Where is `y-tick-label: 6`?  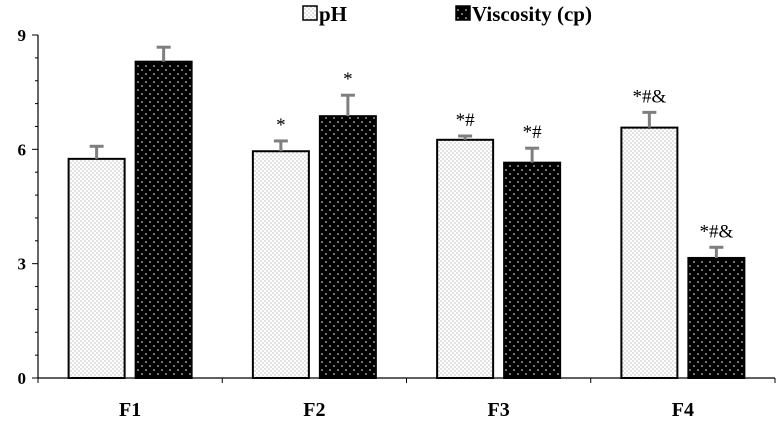 y-tick-label: 6 is located at coordinates (22, 149).